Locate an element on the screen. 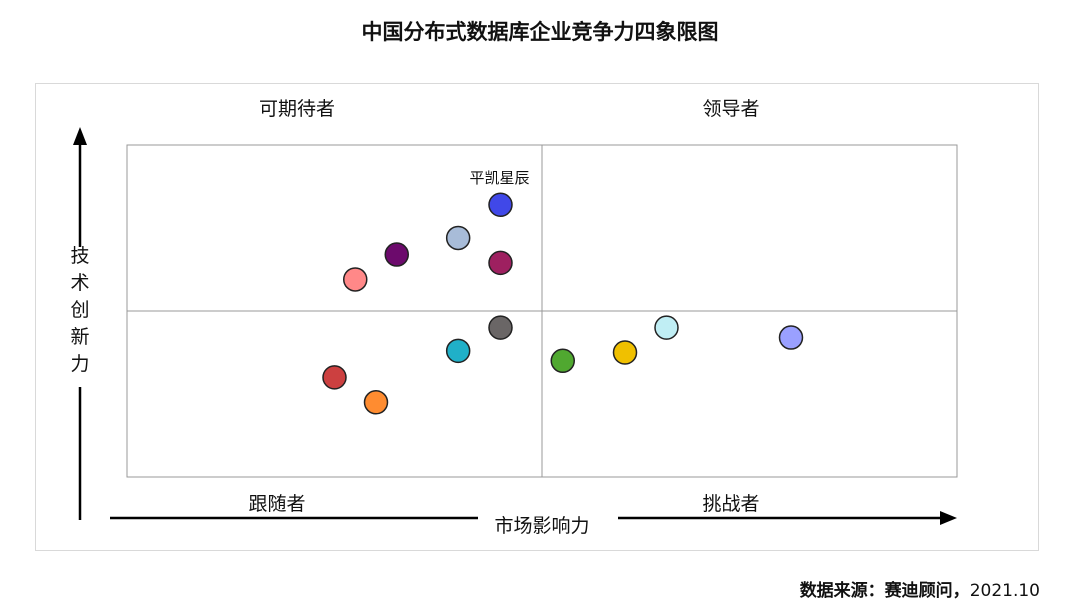 The image size is (1080, 605). x-axis-arrowhead is located at coordinates (948, 518).